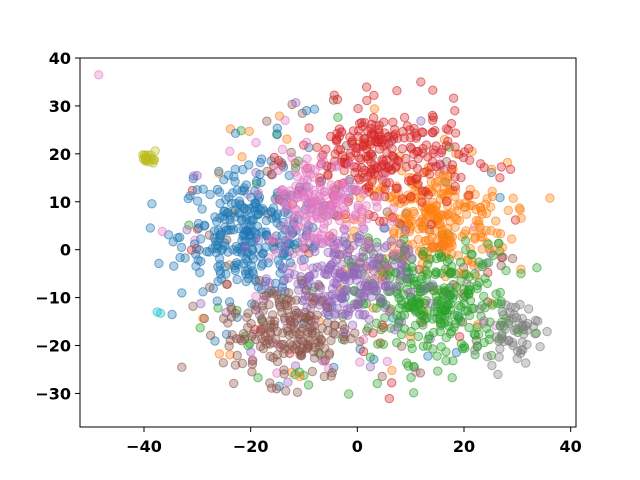  What do you see at coordinates (464, 446) in the screenshot?
I see `x-tick-label: 20` at bounding box center [464, 446].